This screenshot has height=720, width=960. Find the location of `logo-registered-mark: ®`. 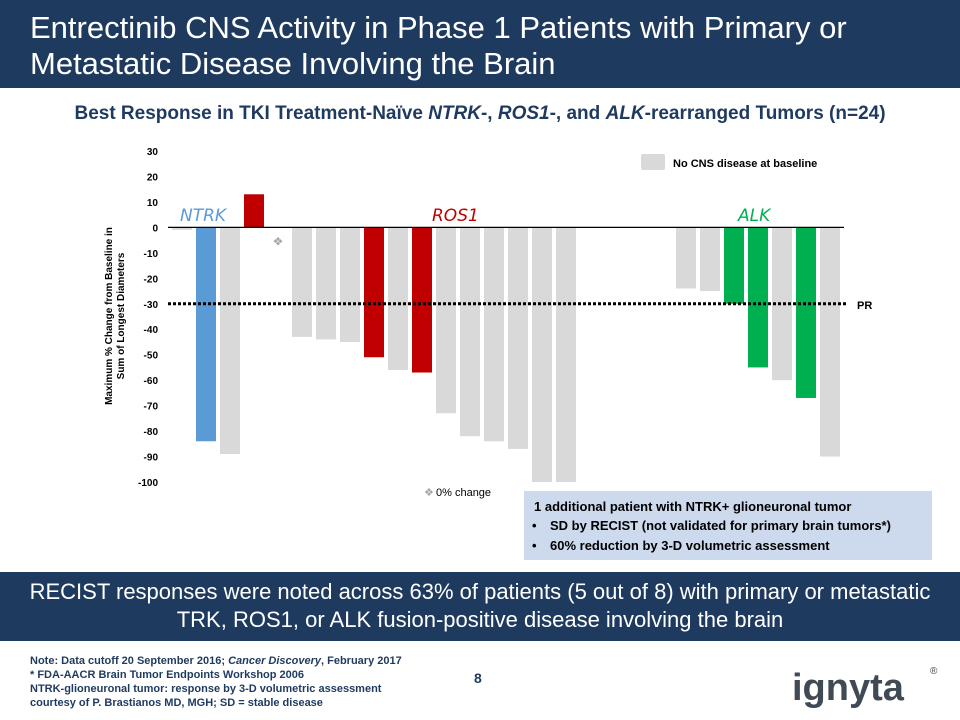

logo-registered-mark: ® is located at coordinates (934, 671).